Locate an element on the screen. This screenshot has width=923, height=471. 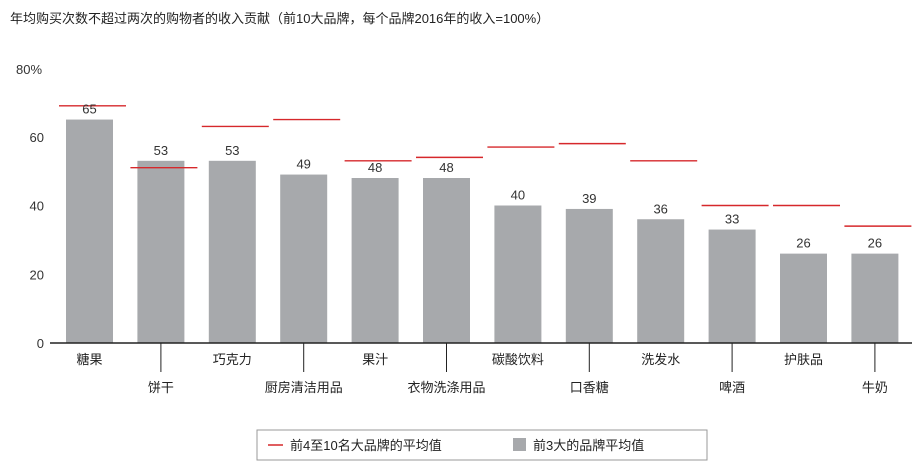
legend-label-top4-10: 前4至10名大品牌的平均值 is located at coordinates (366, 445).